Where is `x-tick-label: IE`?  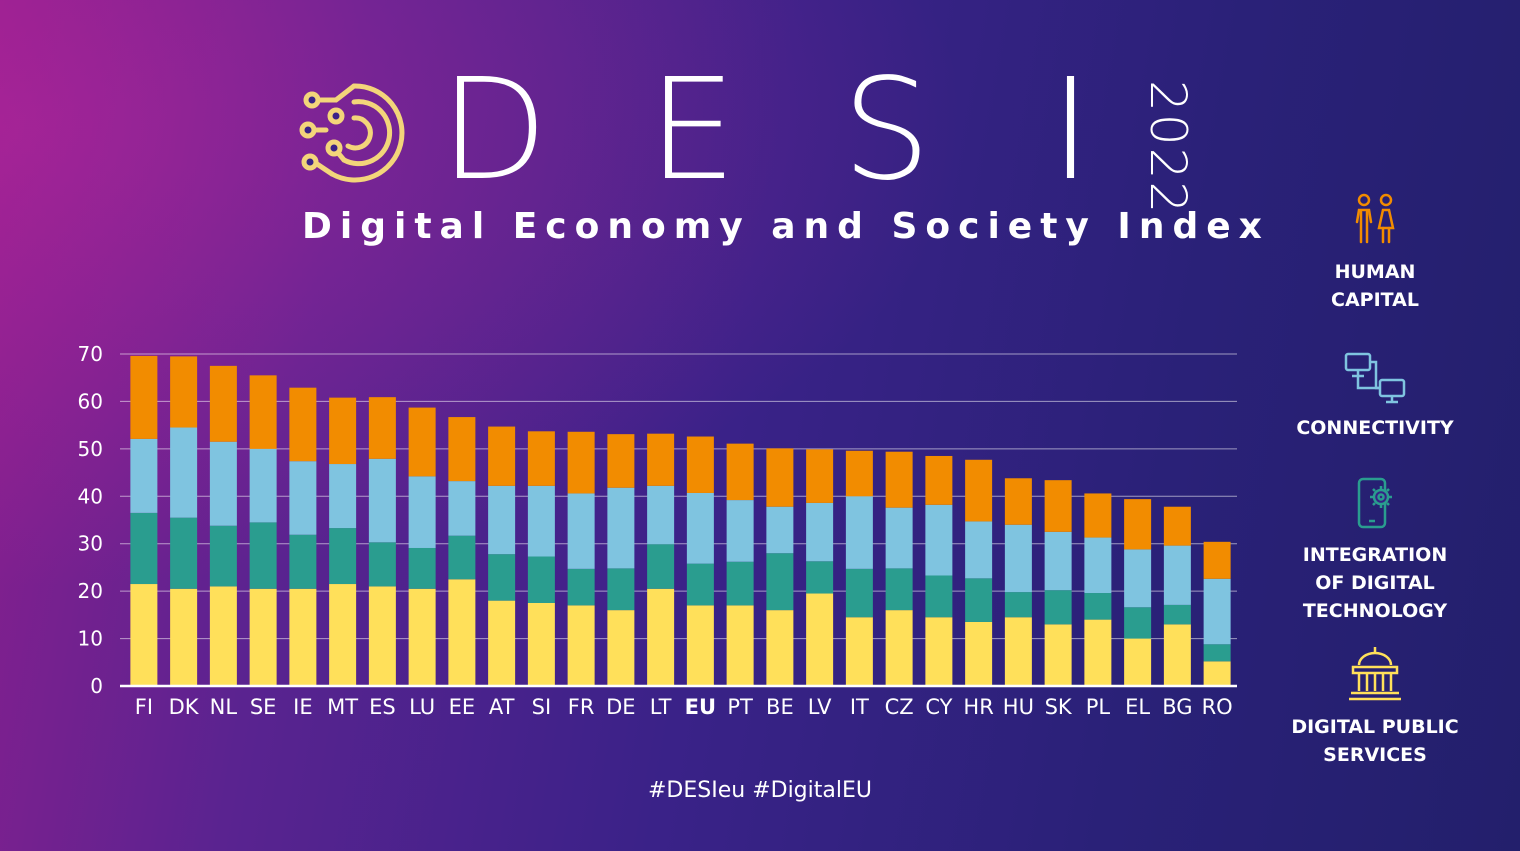
x-tick-label: IE is located at coordinates (302, 707).